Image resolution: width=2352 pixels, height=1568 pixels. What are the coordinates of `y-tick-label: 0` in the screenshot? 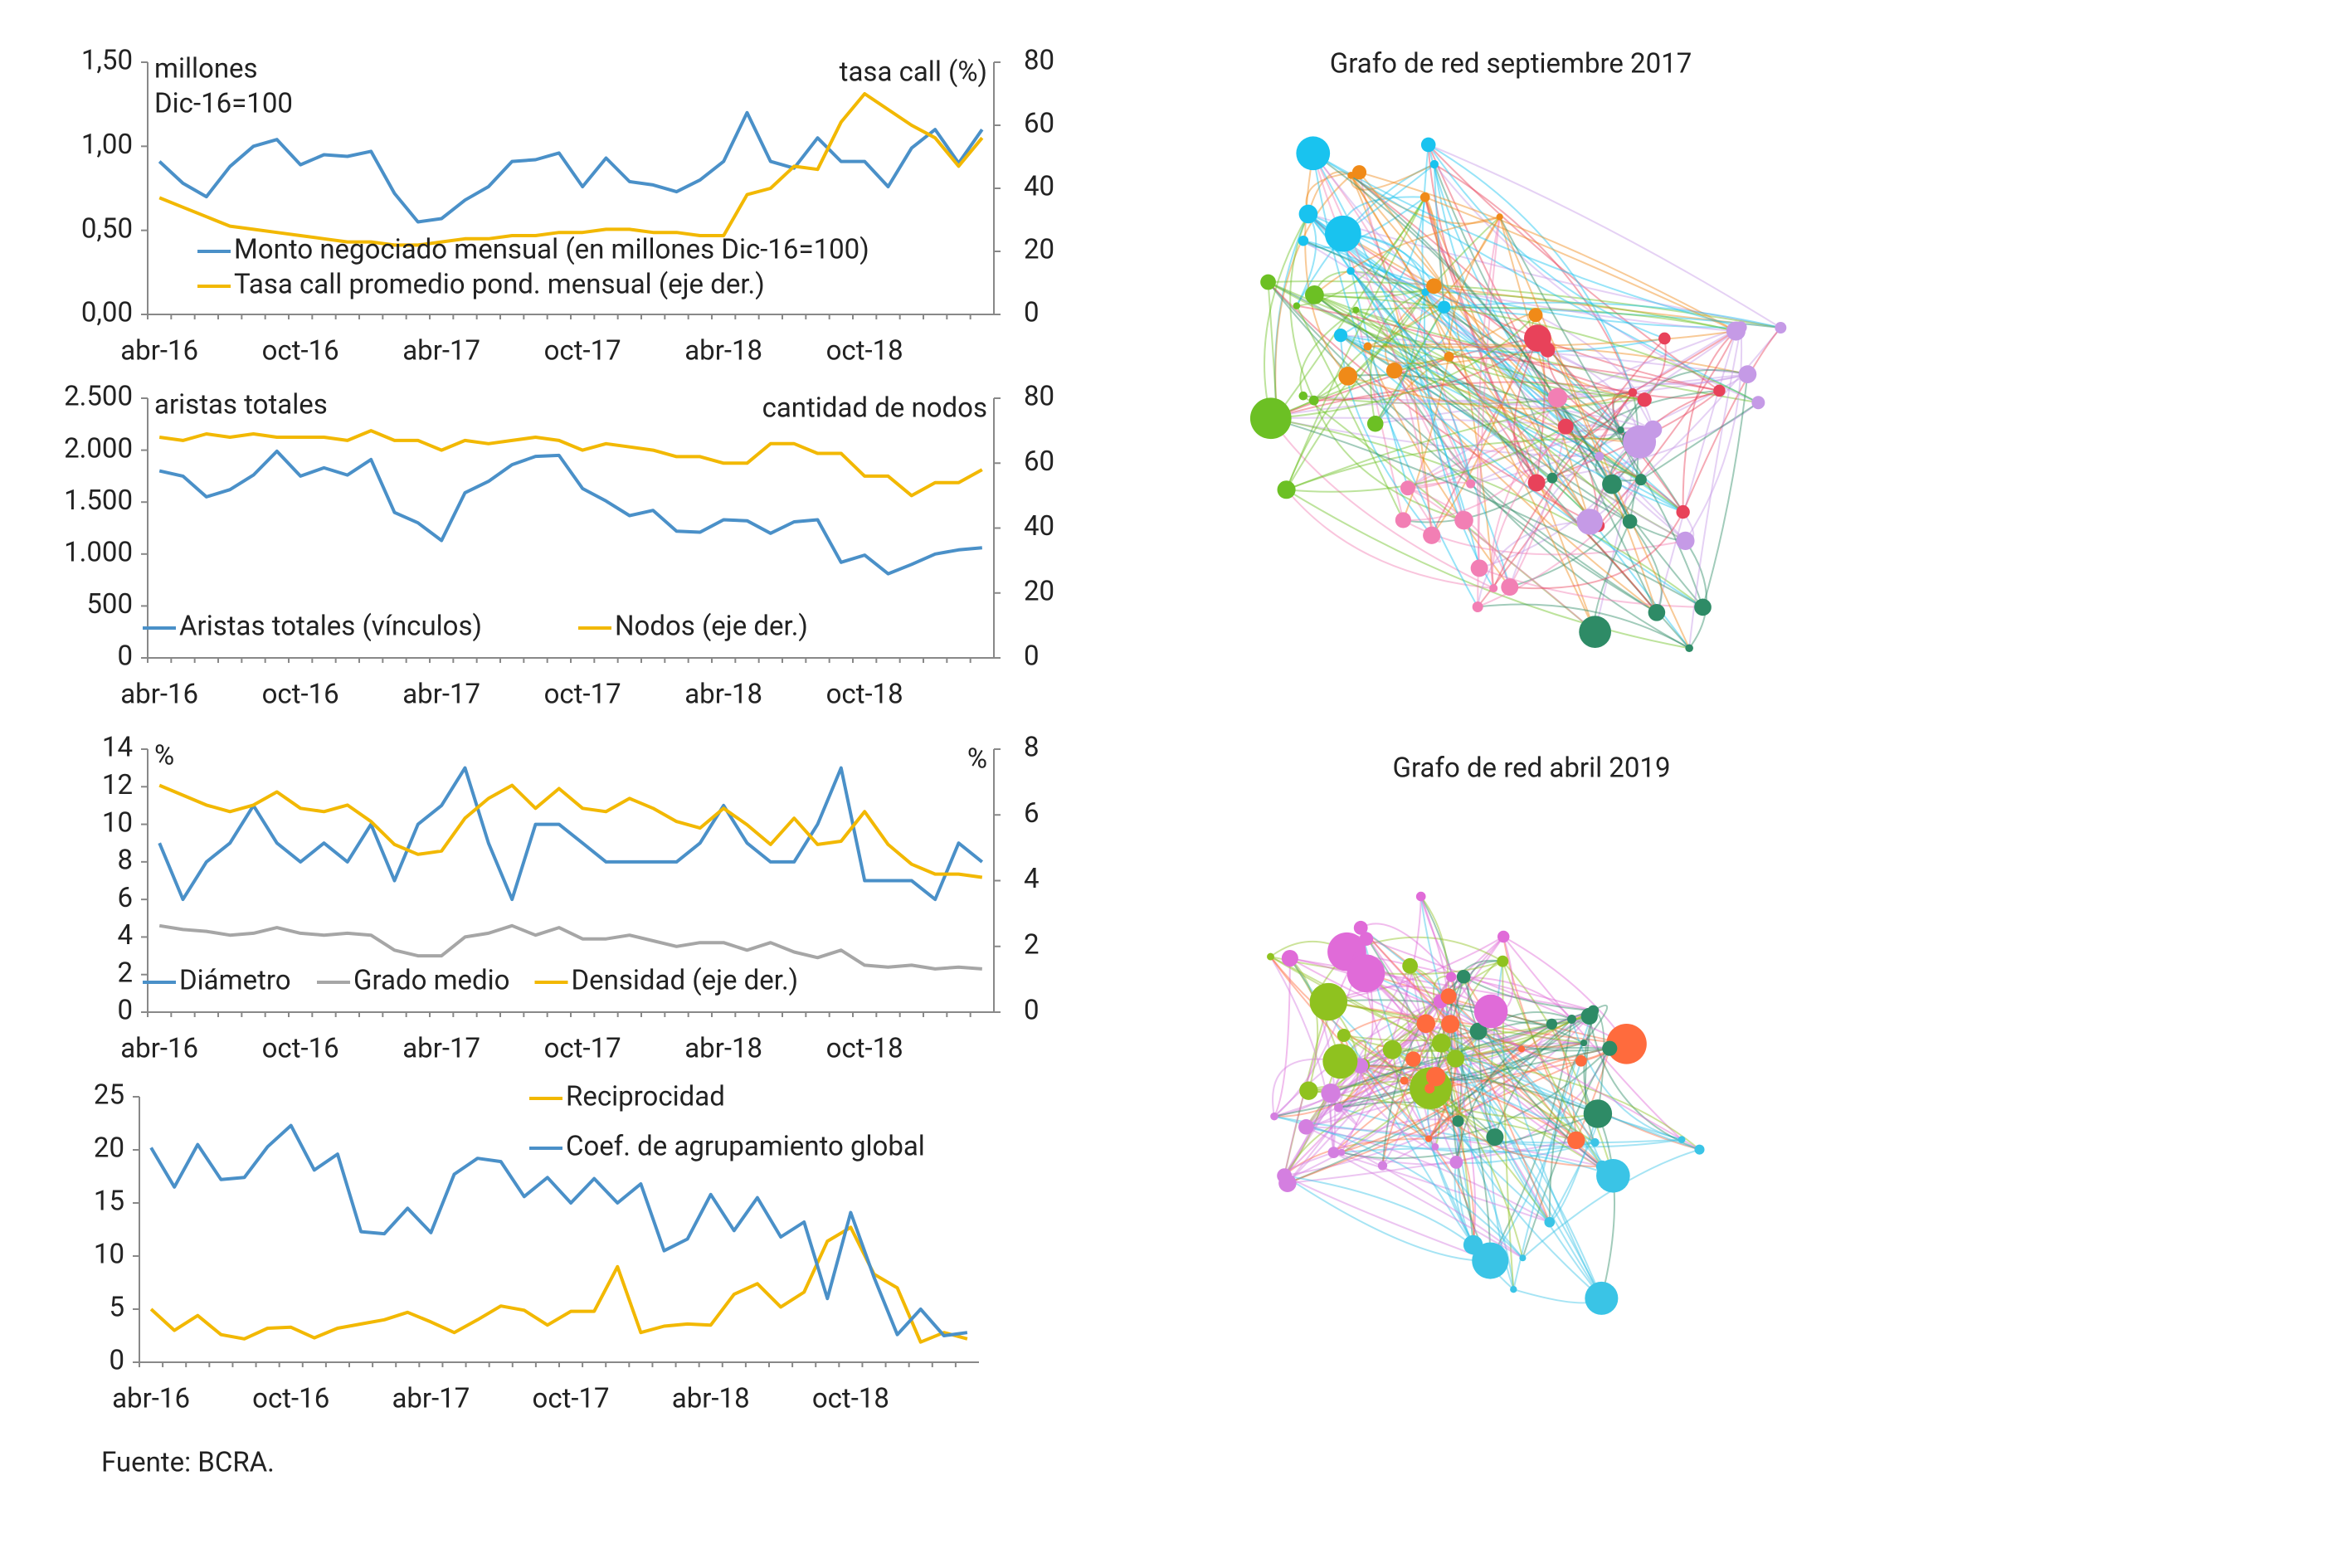 It's located at (125, 656).